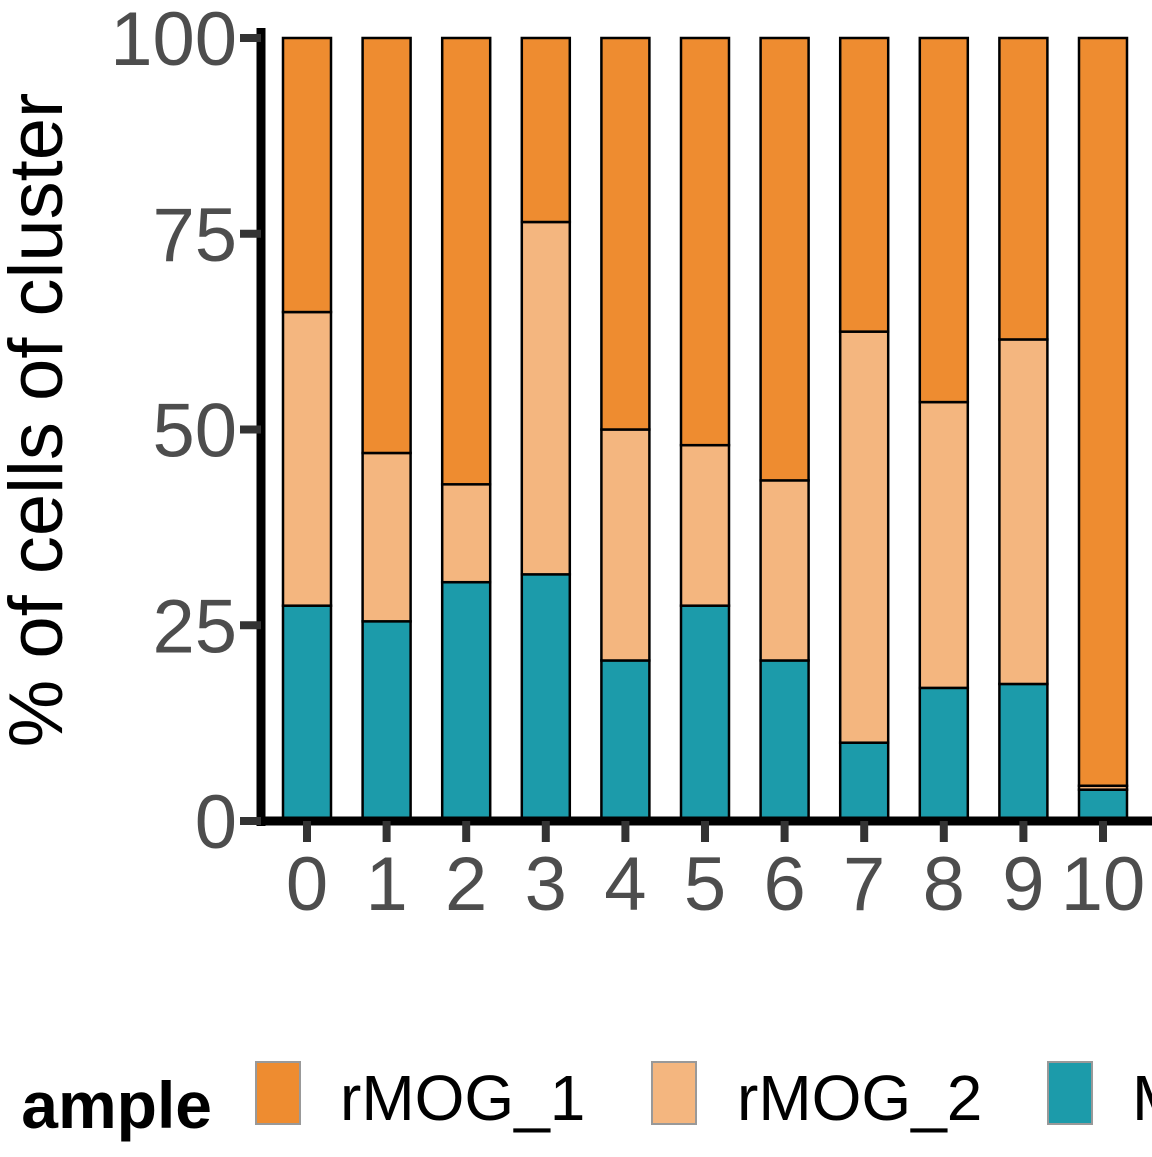 The width and height of the screenshot is (1152, 1157). I want to click on x-tick-label-0: 0, so click(307, 884).